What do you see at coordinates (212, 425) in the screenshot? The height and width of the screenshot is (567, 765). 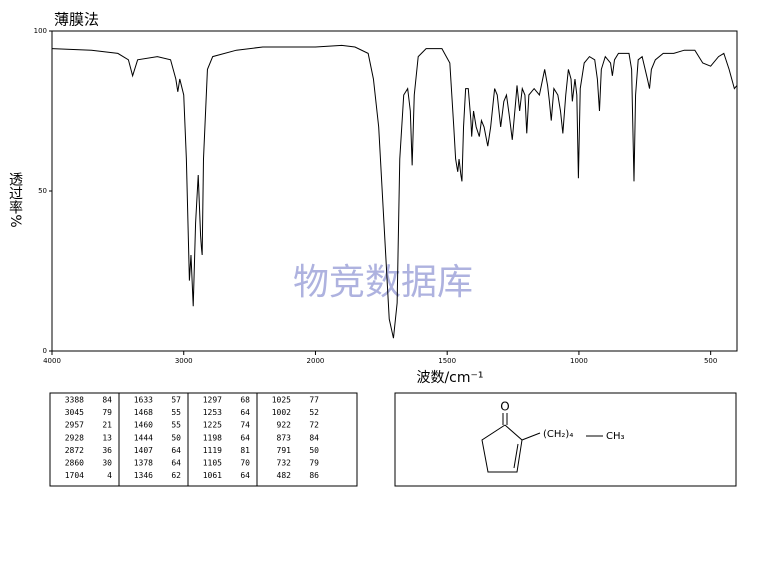 I see `peak-wavenumber: 1225` at bounding box center [212, 425].